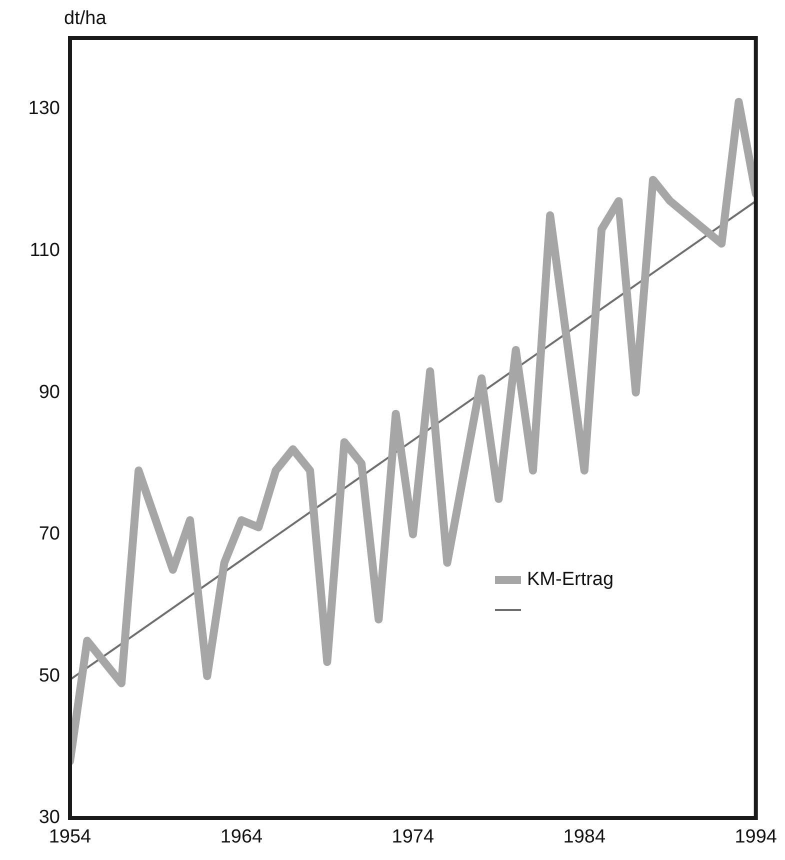 The image size is (785, 860). What do you see at coordinates (49, 675) in the screenshot?
I see `y-tick-label: 50` at bounding box center [49, 675].